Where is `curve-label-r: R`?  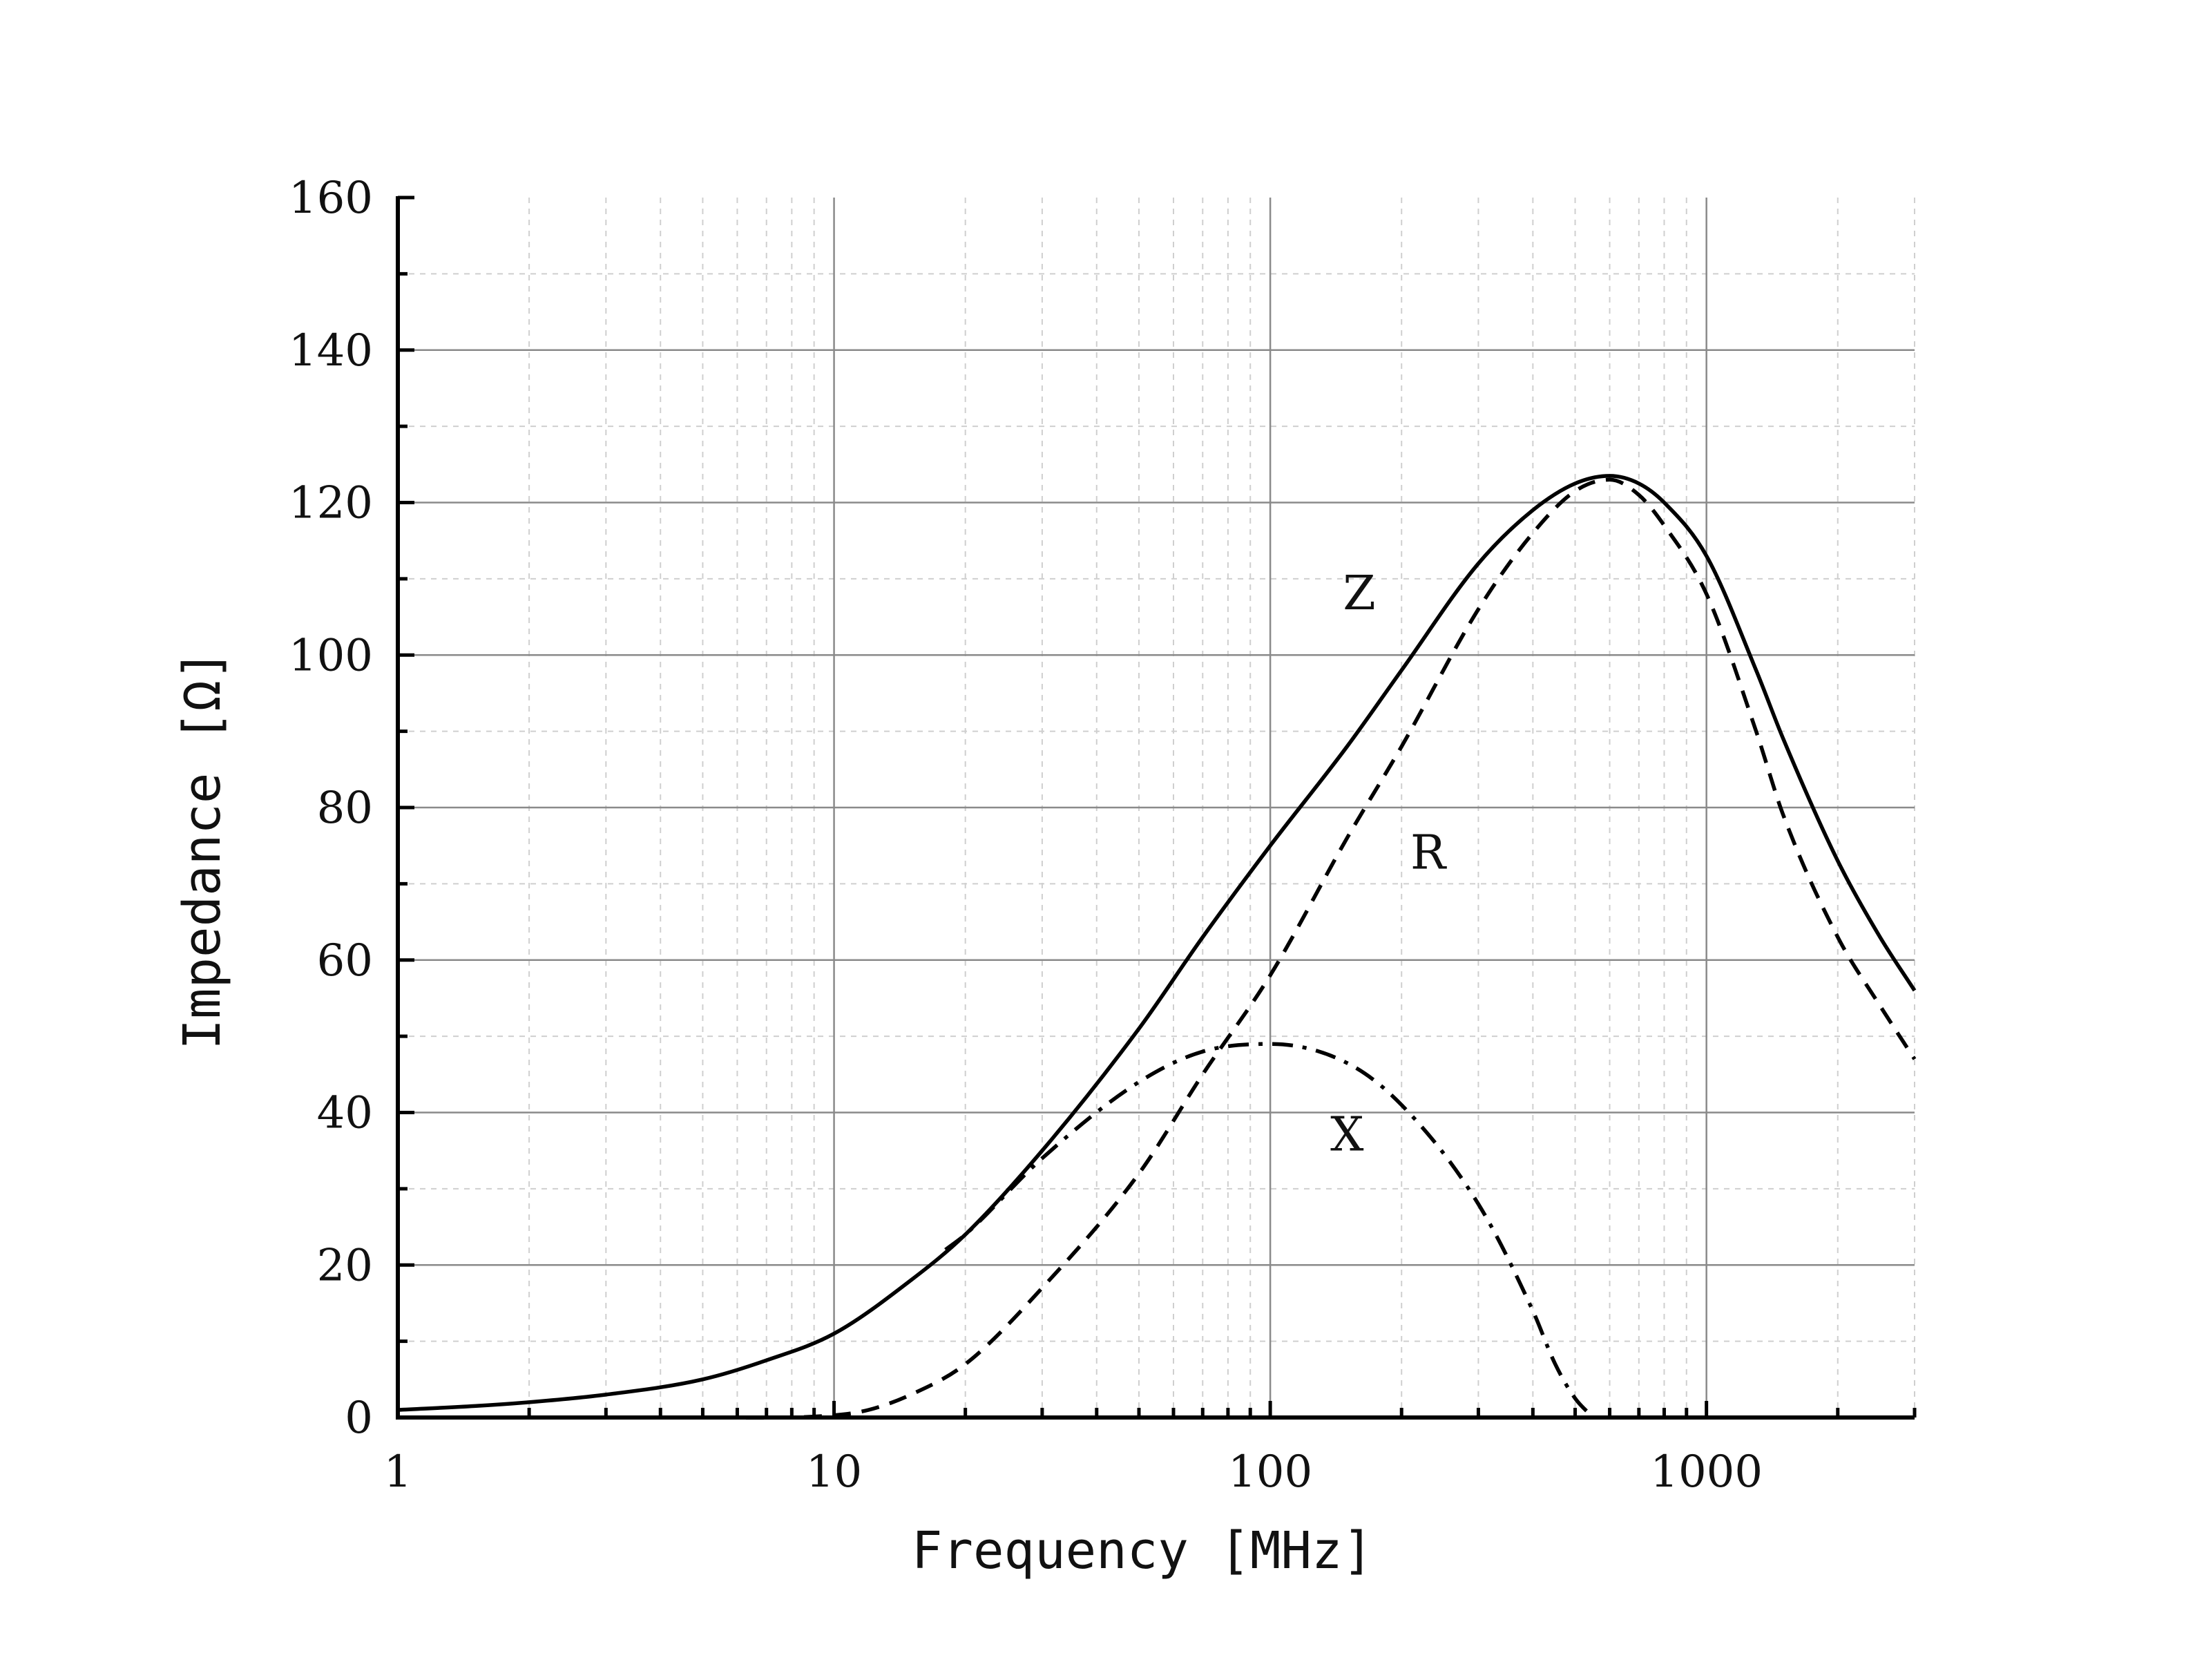
curve-label-r: R is located at coordinates (1428, 852).